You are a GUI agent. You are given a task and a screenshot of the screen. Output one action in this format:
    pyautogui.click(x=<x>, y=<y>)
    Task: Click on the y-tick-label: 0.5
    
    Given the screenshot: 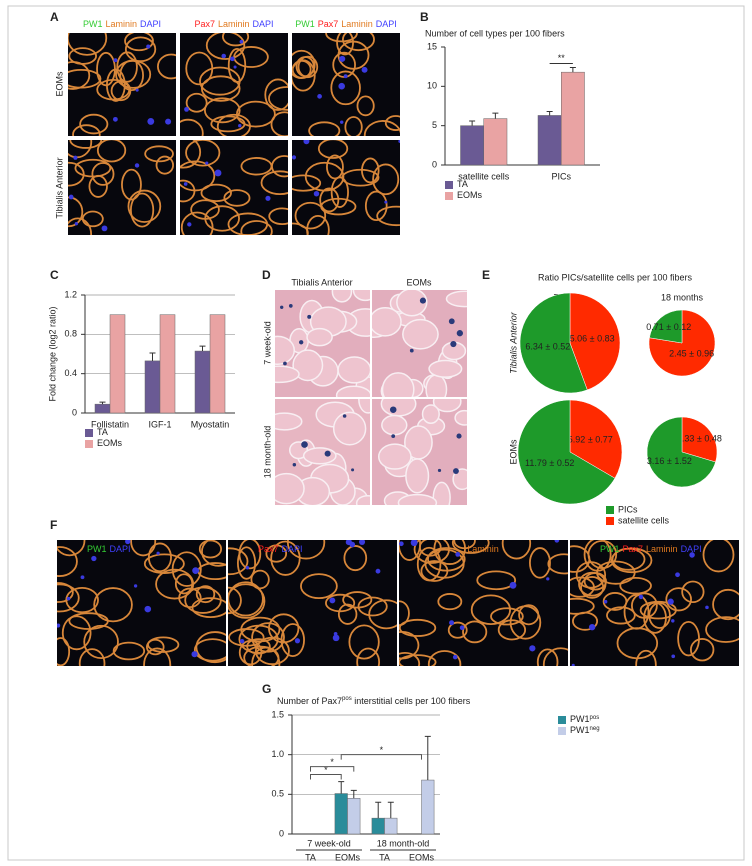 What is the action you would take?
    pyautogui.click(x=277, y=794)
    